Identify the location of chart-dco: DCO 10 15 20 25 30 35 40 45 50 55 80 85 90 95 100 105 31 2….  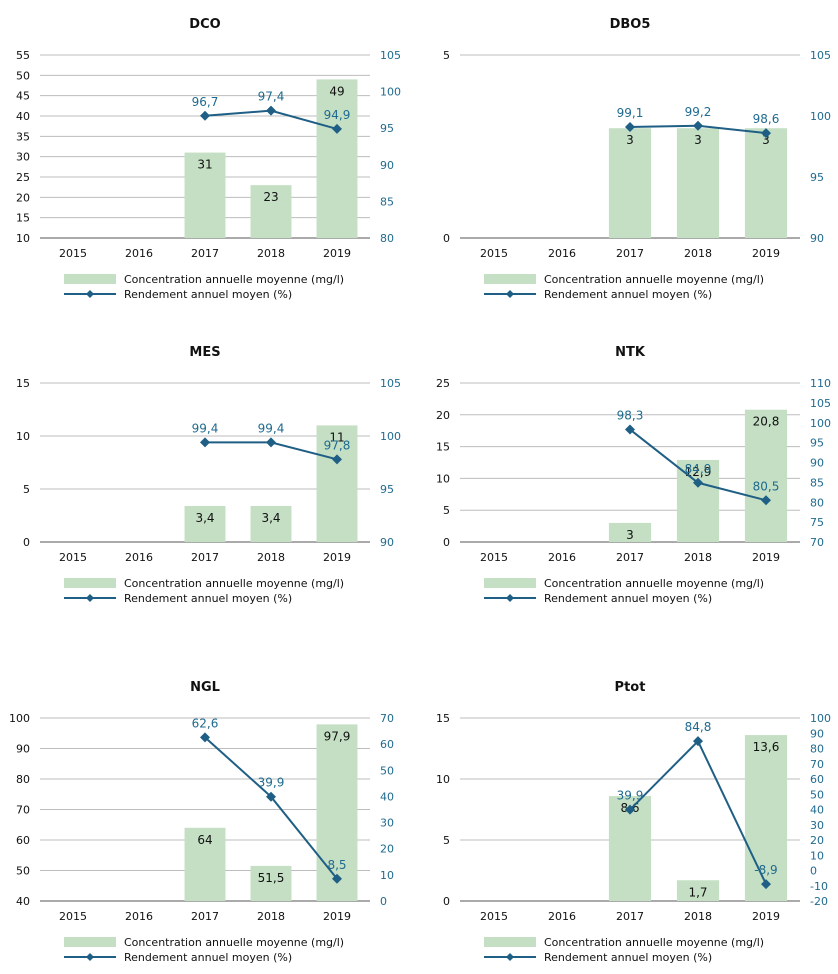
(208, 159).